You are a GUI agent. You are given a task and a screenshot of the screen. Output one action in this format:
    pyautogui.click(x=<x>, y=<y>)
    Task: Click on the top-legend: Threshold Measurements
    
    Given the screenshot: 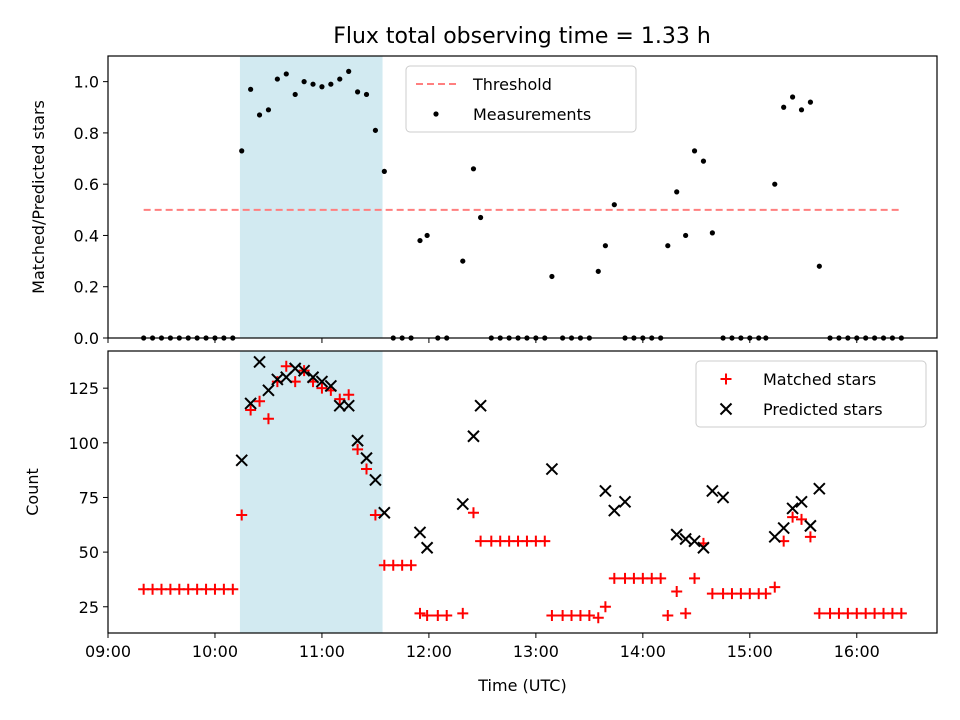 What is the action you would take?
    pyautogui.click(x=521, y=99)
    